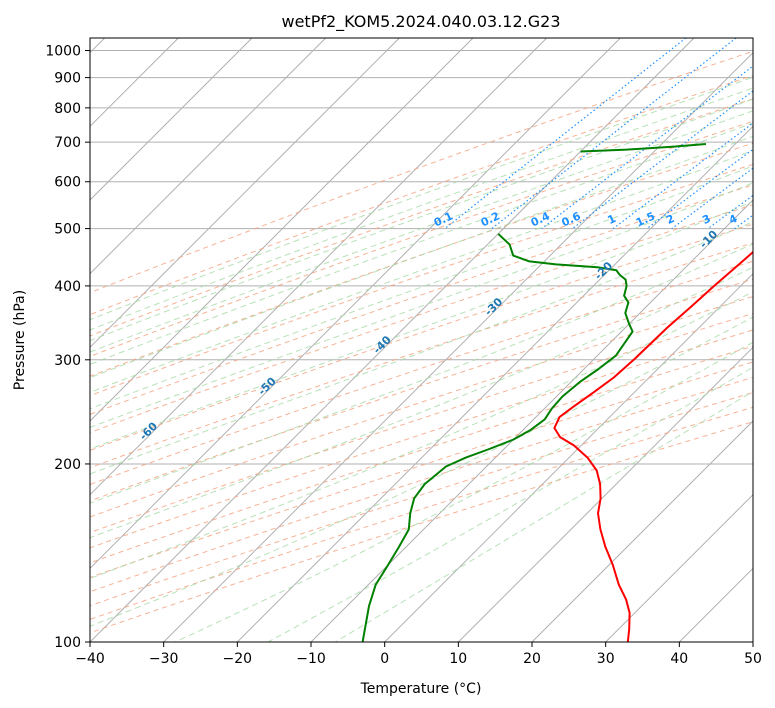 This screenshot has height=708, width=775. What do you see at coordinates (421, 689) in the screenshot?
I see `x-axis-title: Temperature (°C)` at bounding box center [421, 689].